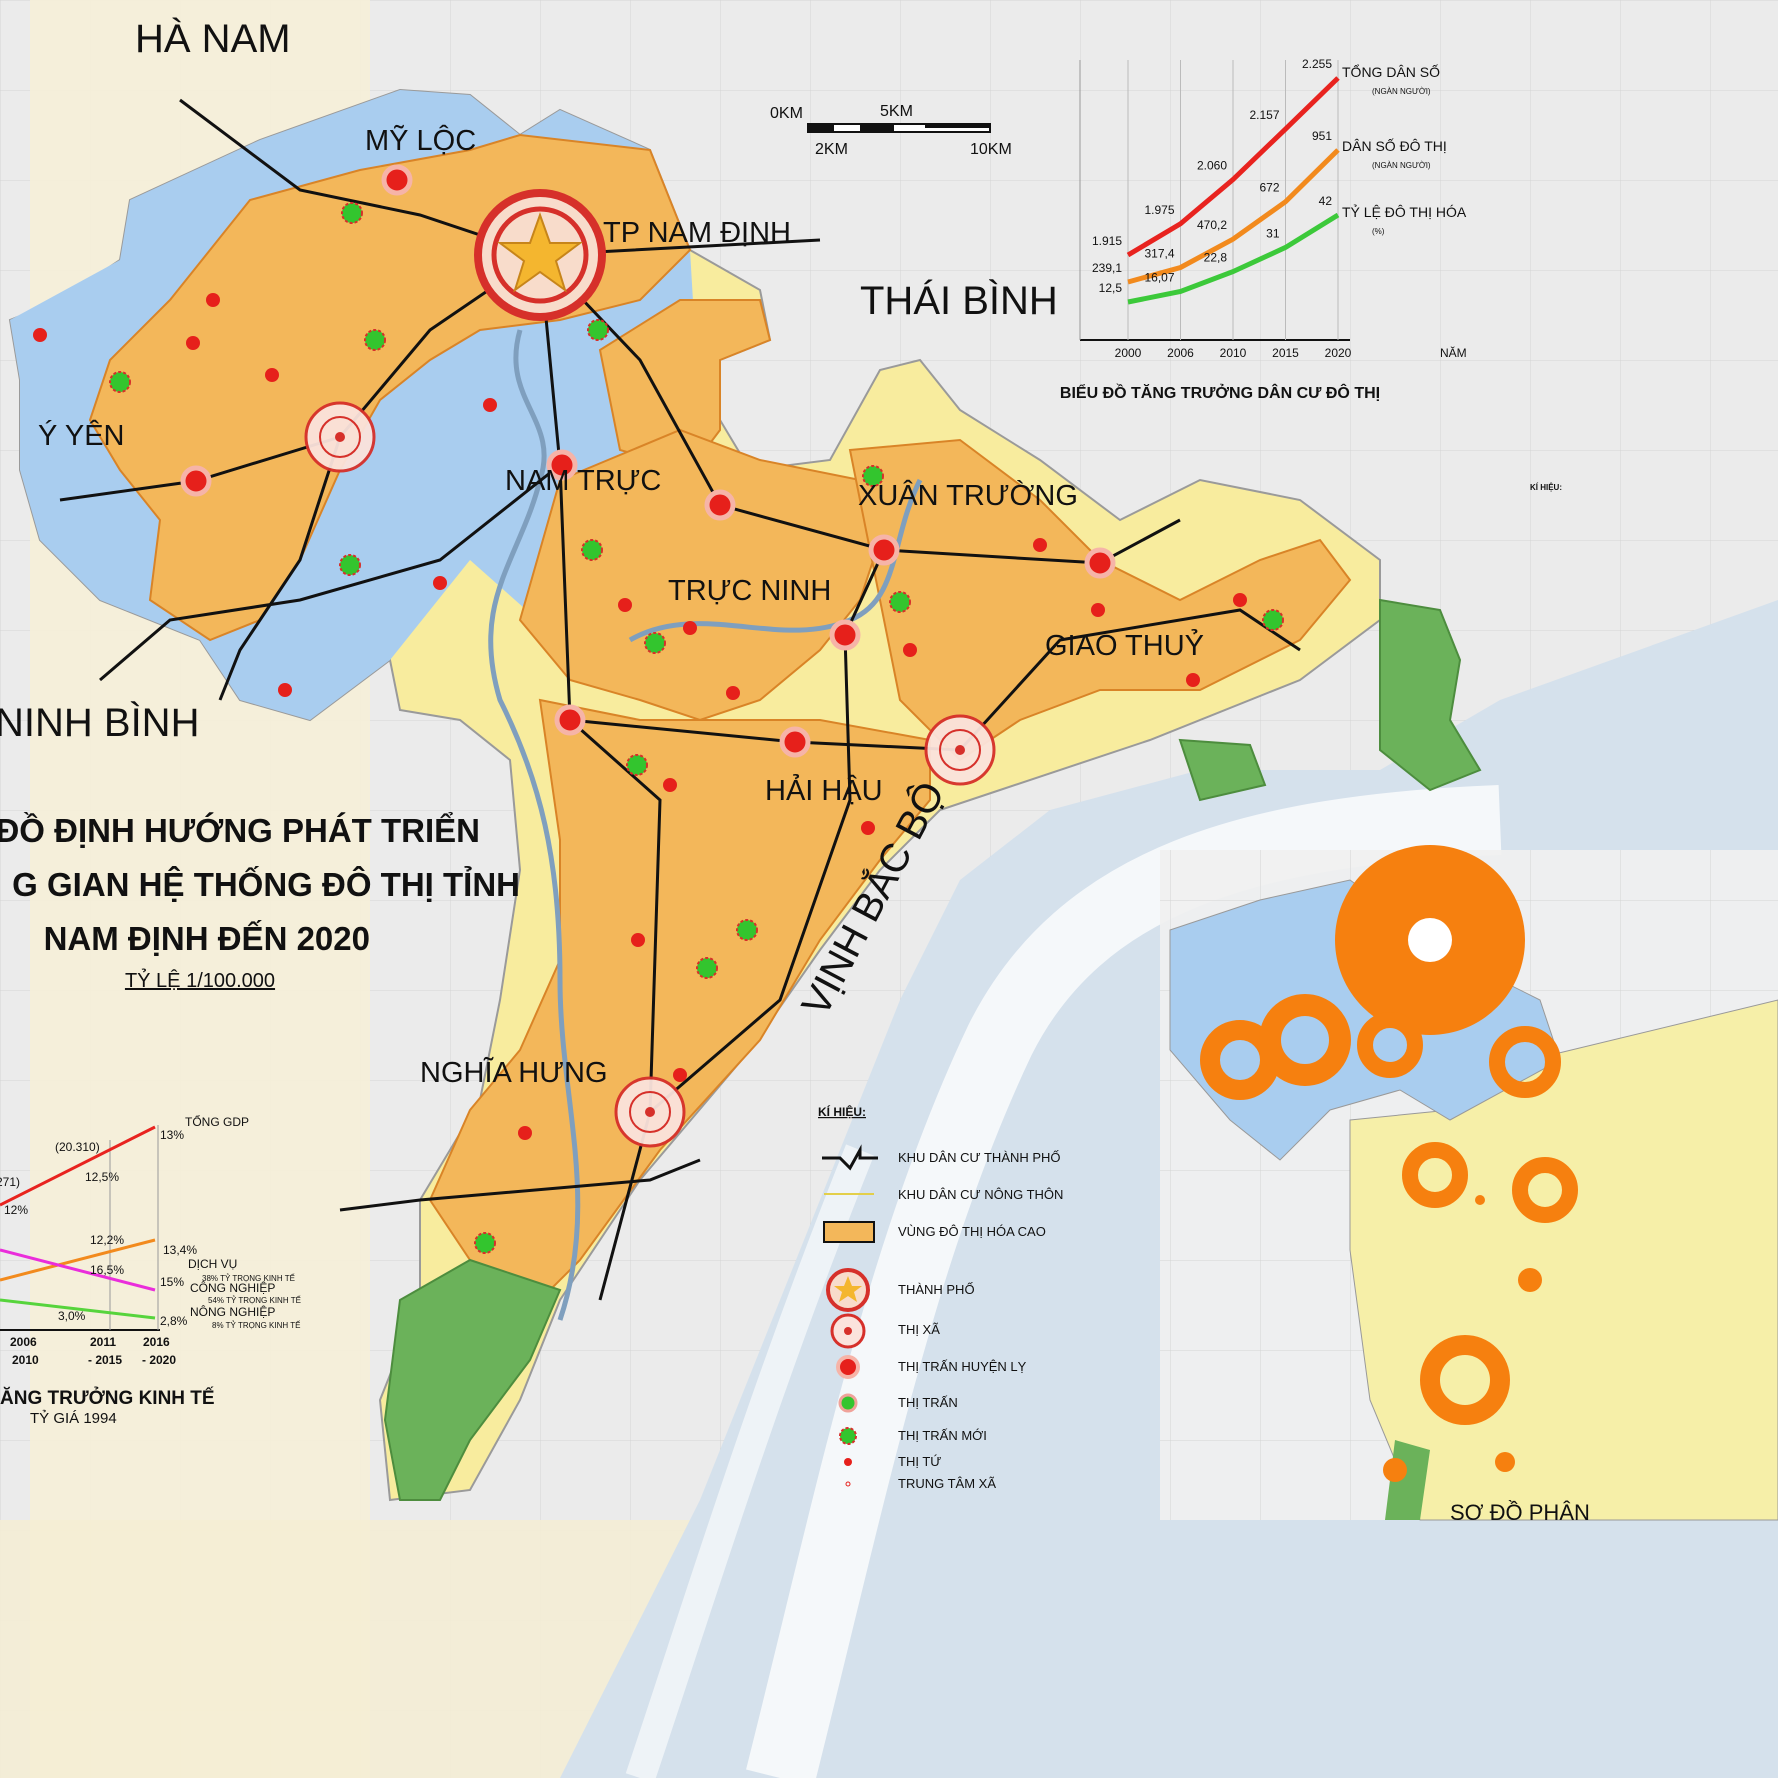  I want to click on economy-title: ĂNG TRƯỞNG KINH TẾ, so click(107, 1398).